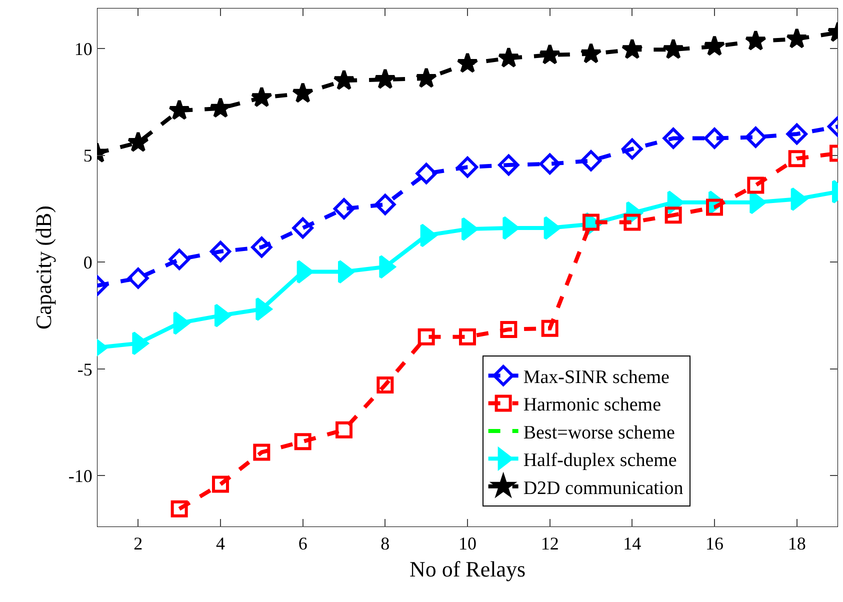  What do you see at coordinates (596, 377) in the screenshot?
I see `legend-label: Max-SINR scheme` at bounding box center [596, 377].